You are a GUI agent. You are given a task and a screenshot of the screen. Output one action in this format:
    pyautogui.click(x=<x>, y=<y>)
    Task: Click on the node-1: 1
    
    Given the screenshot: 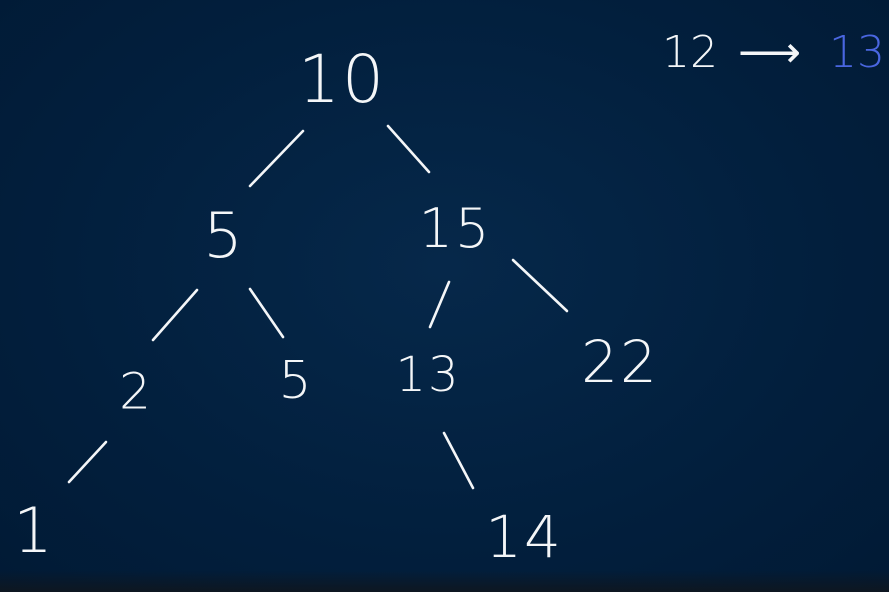 What is the action you would take?
    pyautogui.click(x=33, y=530)
    